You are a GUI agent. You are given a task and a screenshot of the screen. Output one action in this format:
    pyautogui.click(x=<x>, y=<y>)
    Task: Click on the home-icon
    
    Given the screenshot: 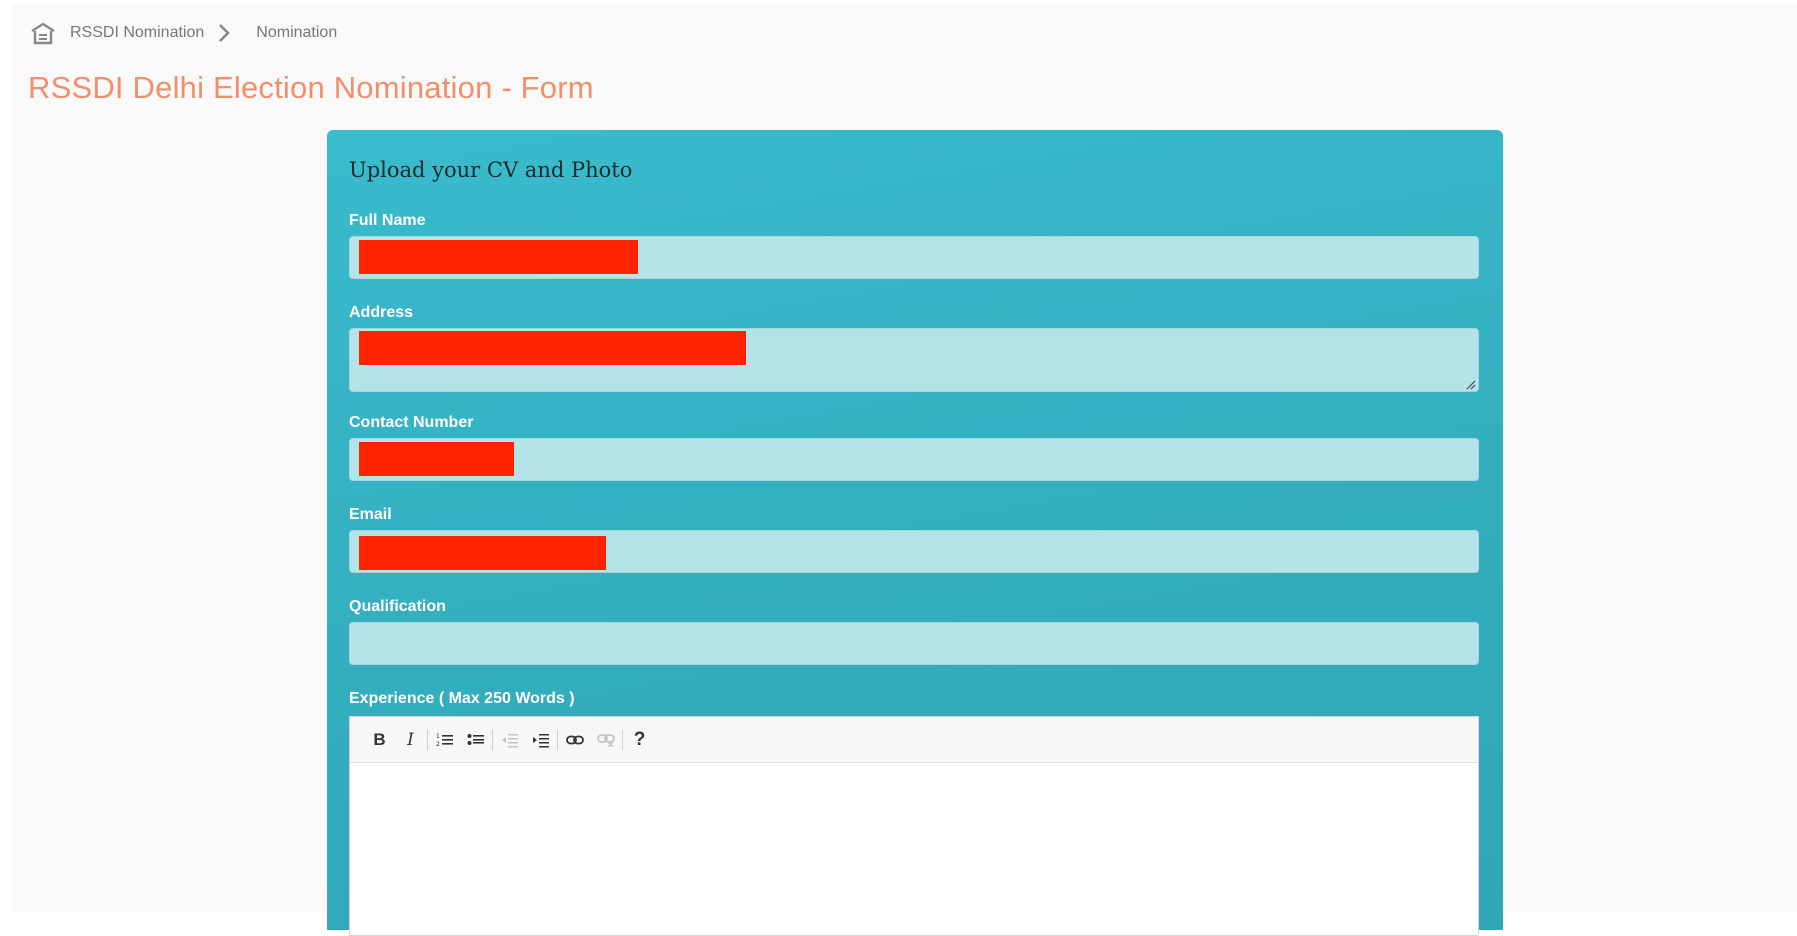 What is the action you would take?
    pyautogui.click(x=44, y=33)
    